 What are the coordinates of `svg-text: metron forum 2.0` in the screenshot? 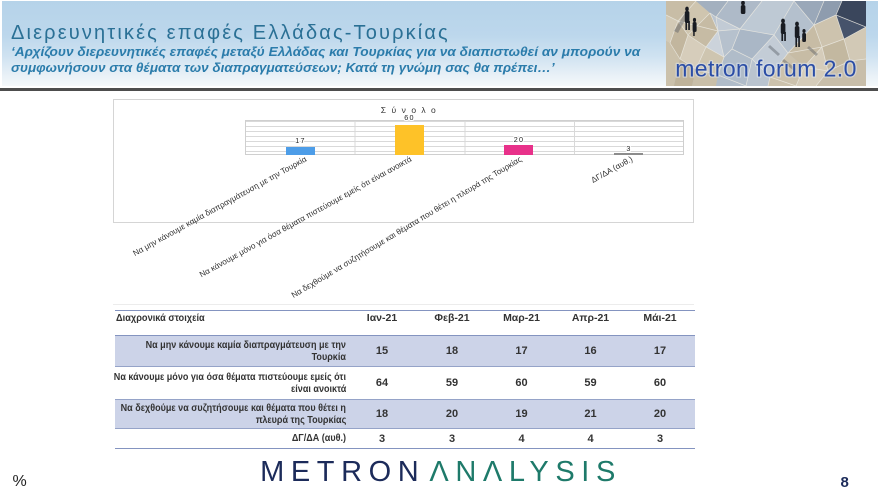 It's located at (766, 69).